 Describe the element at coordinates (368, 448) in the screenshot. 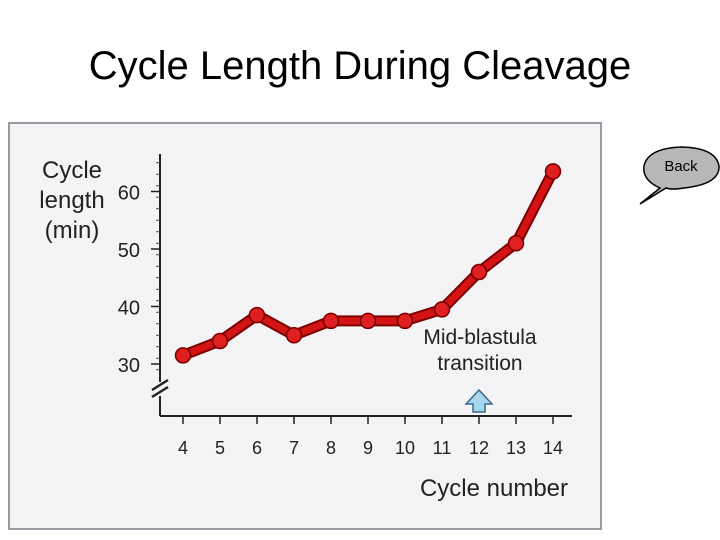

I see `x-tick-label: 9` at that location.